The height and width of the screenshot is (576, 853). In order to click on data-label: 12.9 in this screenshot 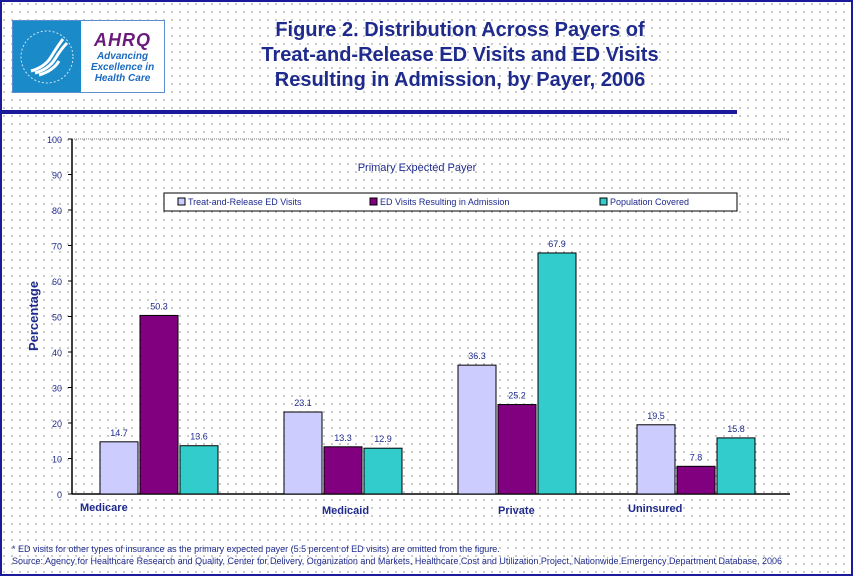, I will do `click(383, 439)`.